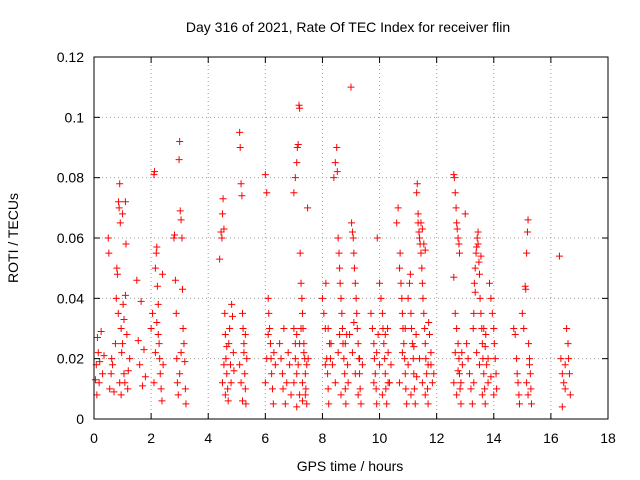 The image size is (640, 480). What do you see at coordinates (437, 438) in the screenshot?
I see `x-tick-label: 12` at bounding box center [437, 438].